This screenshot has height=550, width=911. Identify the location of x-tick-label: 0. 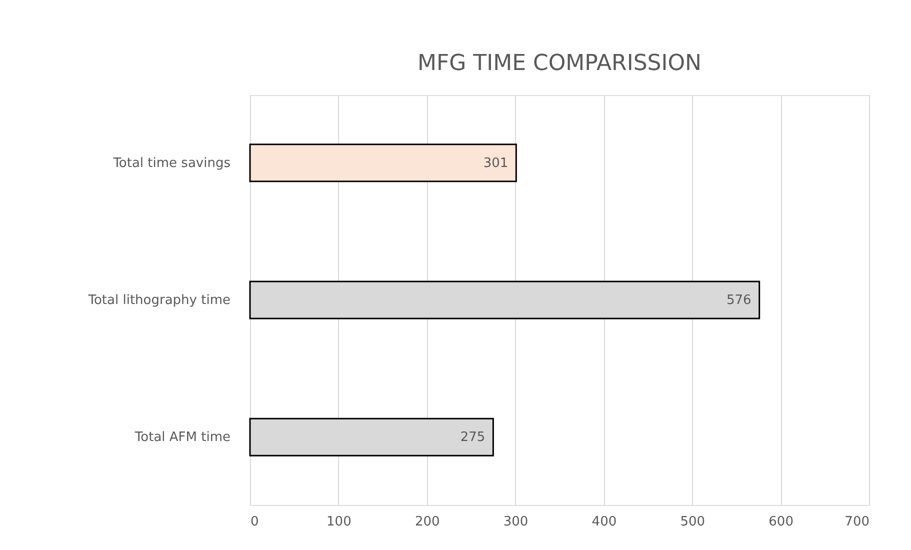
(254, 522).